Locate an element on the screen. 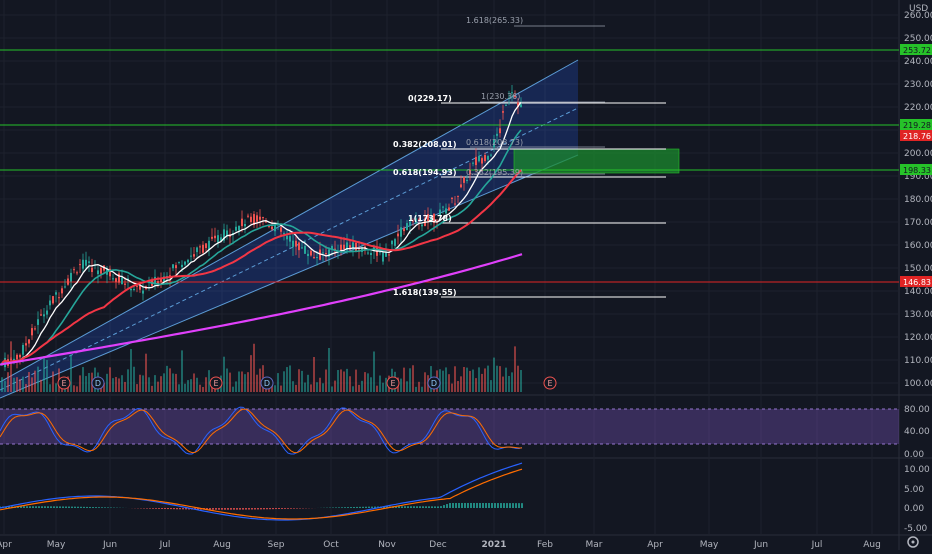  supply-zone-box is located at coordinates (596, 161).